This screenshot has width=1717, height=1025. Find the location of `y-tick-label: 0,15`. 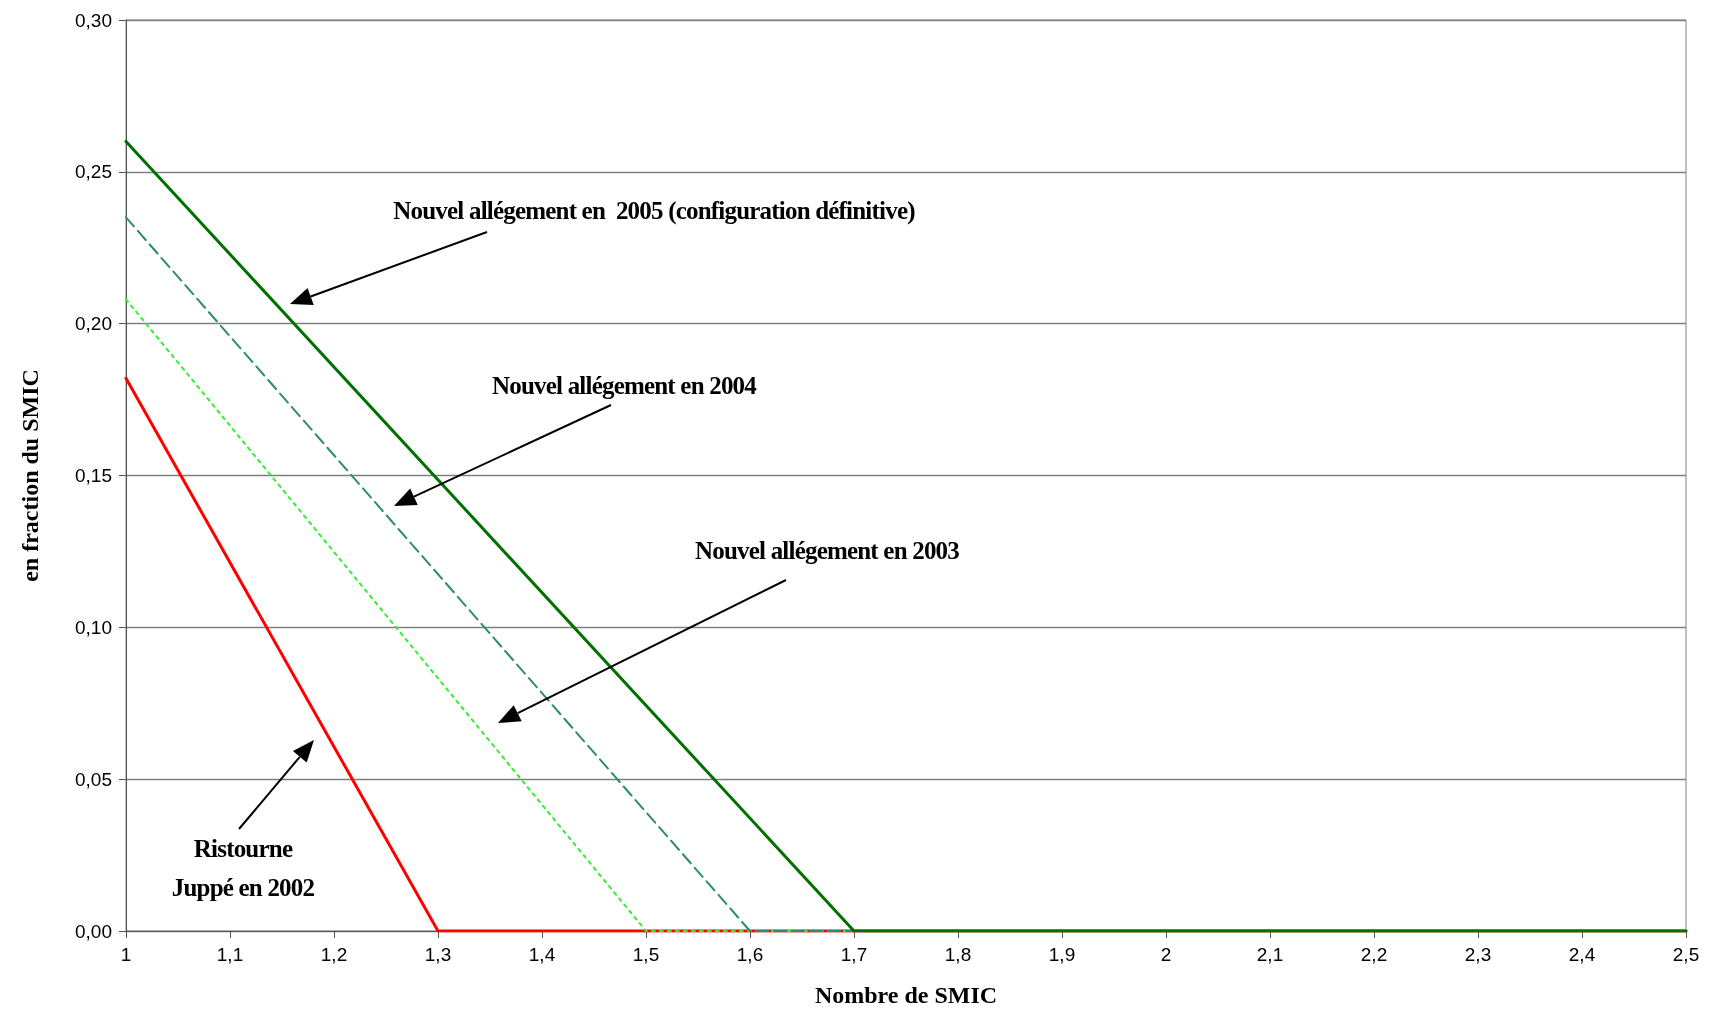

y-tick-label: 0,15 is located at coordinates (93, 475).